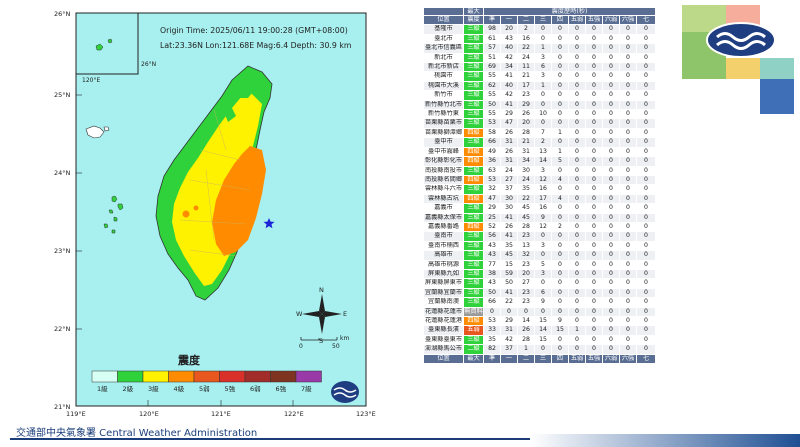 Image resolution: width=800 pixels, height=447 pixels. I want to click on station-name: 澎湖縣馬公市, so click(443, 349).